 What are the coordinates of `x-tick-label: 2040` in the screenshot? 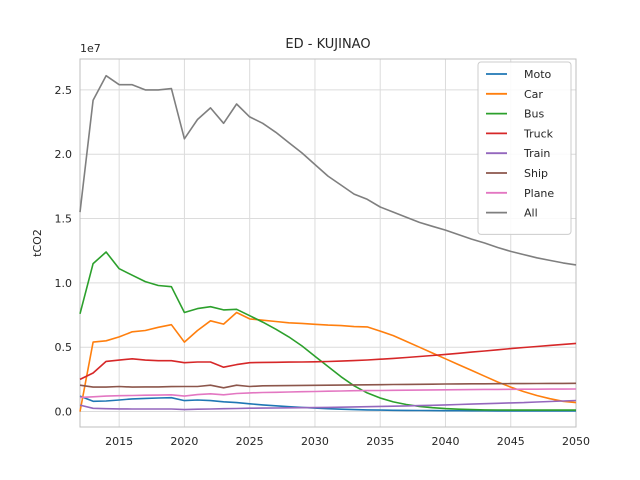 It's located at (445, 441).